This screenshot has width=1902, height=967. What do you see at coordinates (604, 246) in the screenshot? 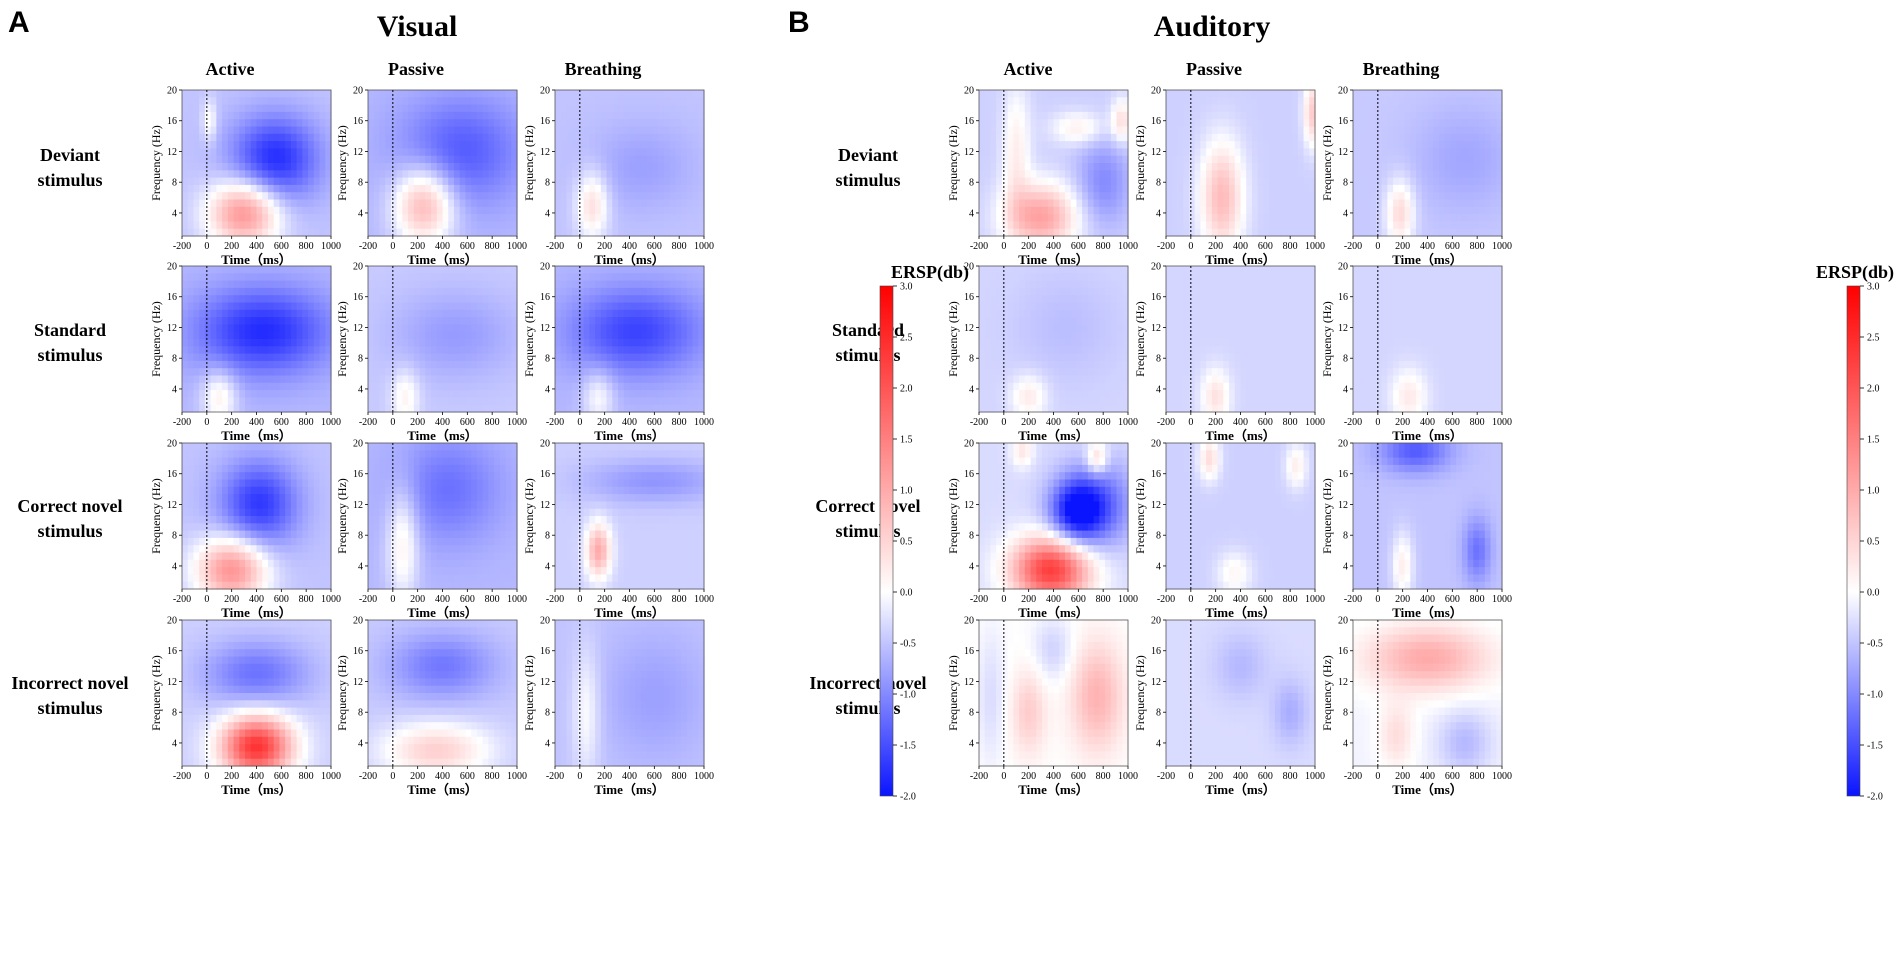
I see `x-tick-label: 200` at bounding box center [604, 246].